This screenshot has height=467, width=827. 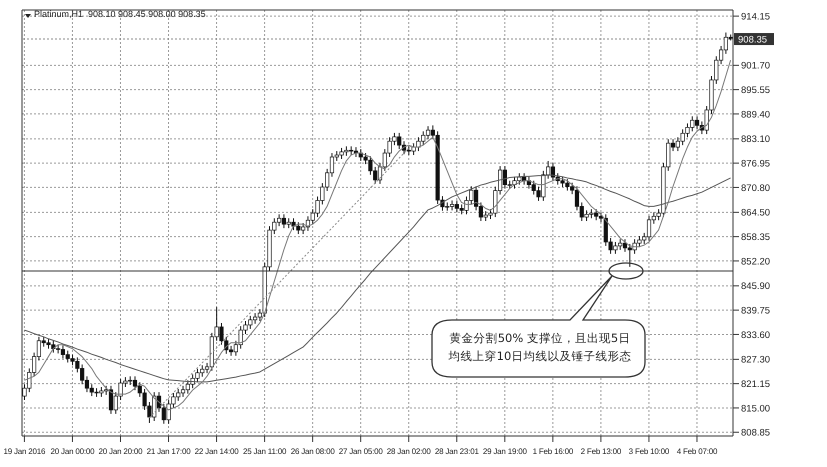 I want to click on y-tick-label: 827.30, so click(x=755, y=360).